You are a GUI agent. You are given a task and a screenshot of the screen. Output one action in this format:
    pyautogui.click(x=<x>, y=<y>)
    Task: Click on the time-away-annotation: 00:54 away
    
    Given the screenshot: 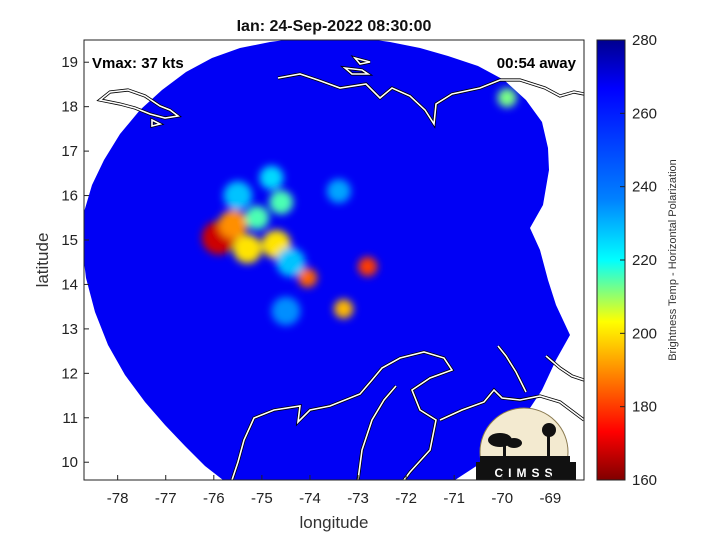 What is the action you would take?
    pyautogui.click(x=537, y=63)
    